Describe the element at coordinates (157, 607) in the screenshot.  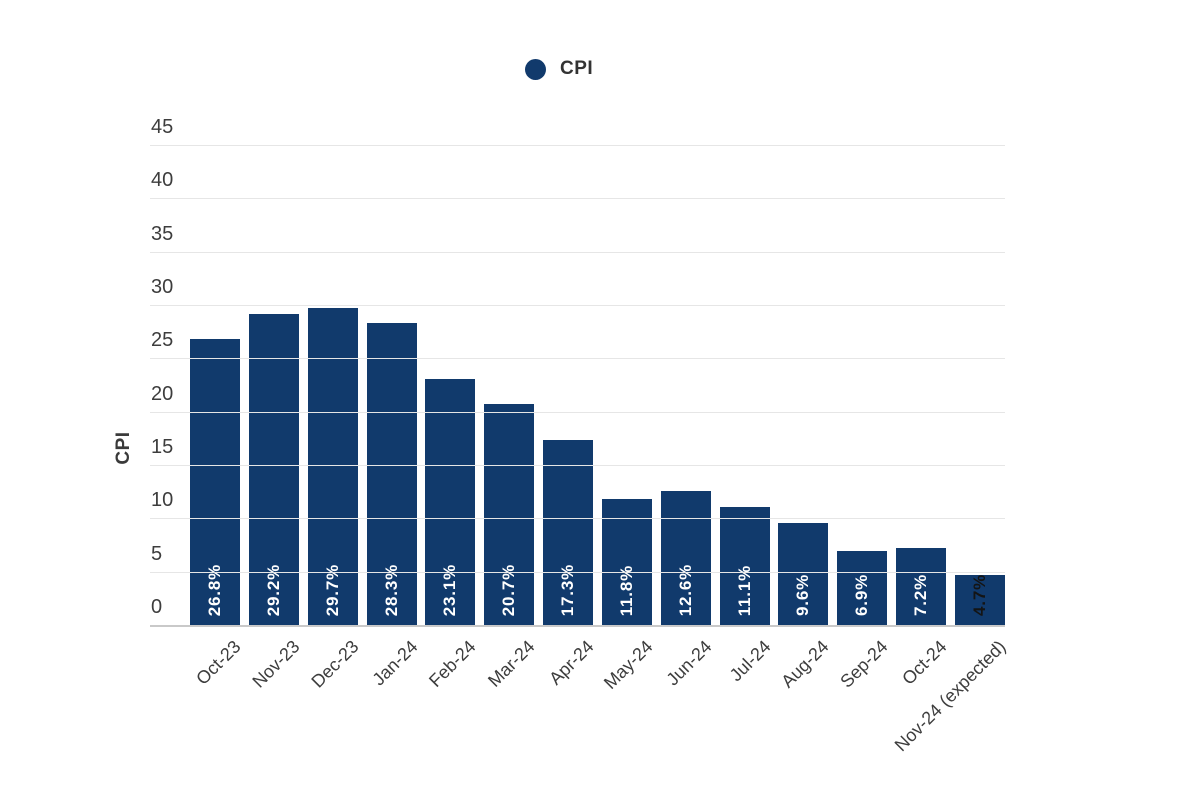
I see `y-axis-tick-label: 0` at that location.